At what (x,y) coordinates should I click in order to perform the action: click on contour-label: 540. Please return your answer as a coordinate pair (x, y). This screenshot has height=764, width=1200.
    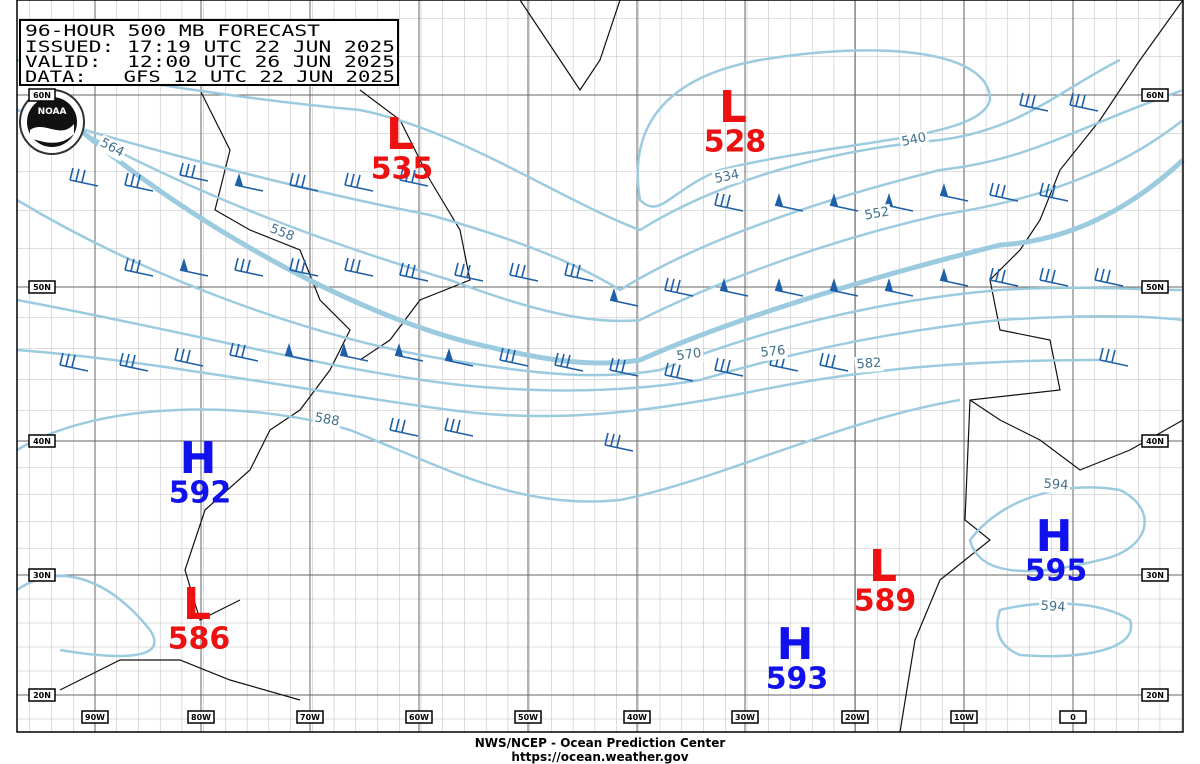
    Looking at the image, I should click on (913, 140).